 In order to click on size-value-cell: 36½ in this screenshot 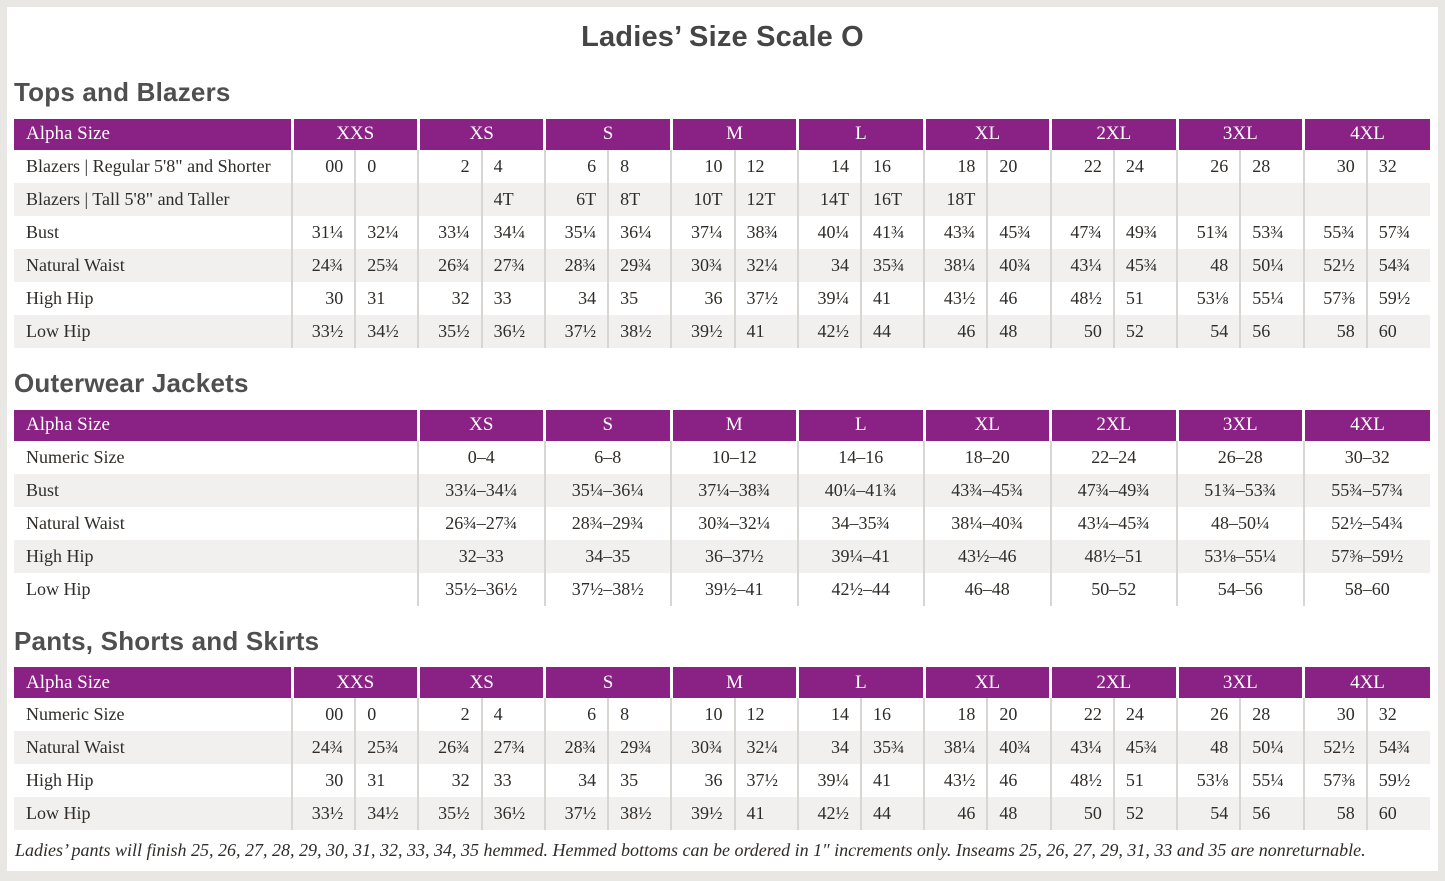, I will do `click(512, 814)`.